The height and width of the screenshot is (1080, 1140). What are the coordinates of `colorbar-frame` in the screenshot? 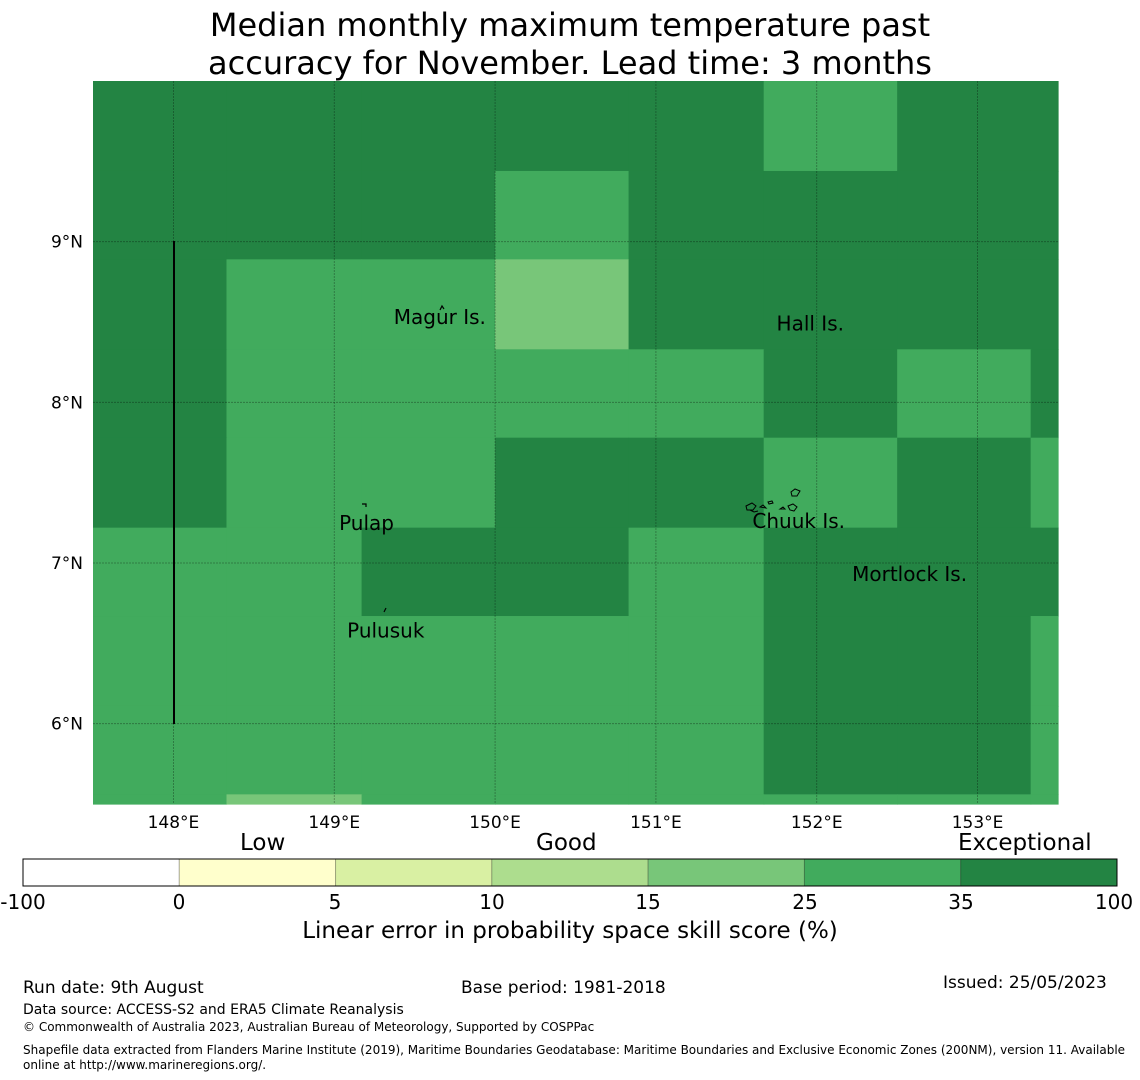 It's located at (570, 872).